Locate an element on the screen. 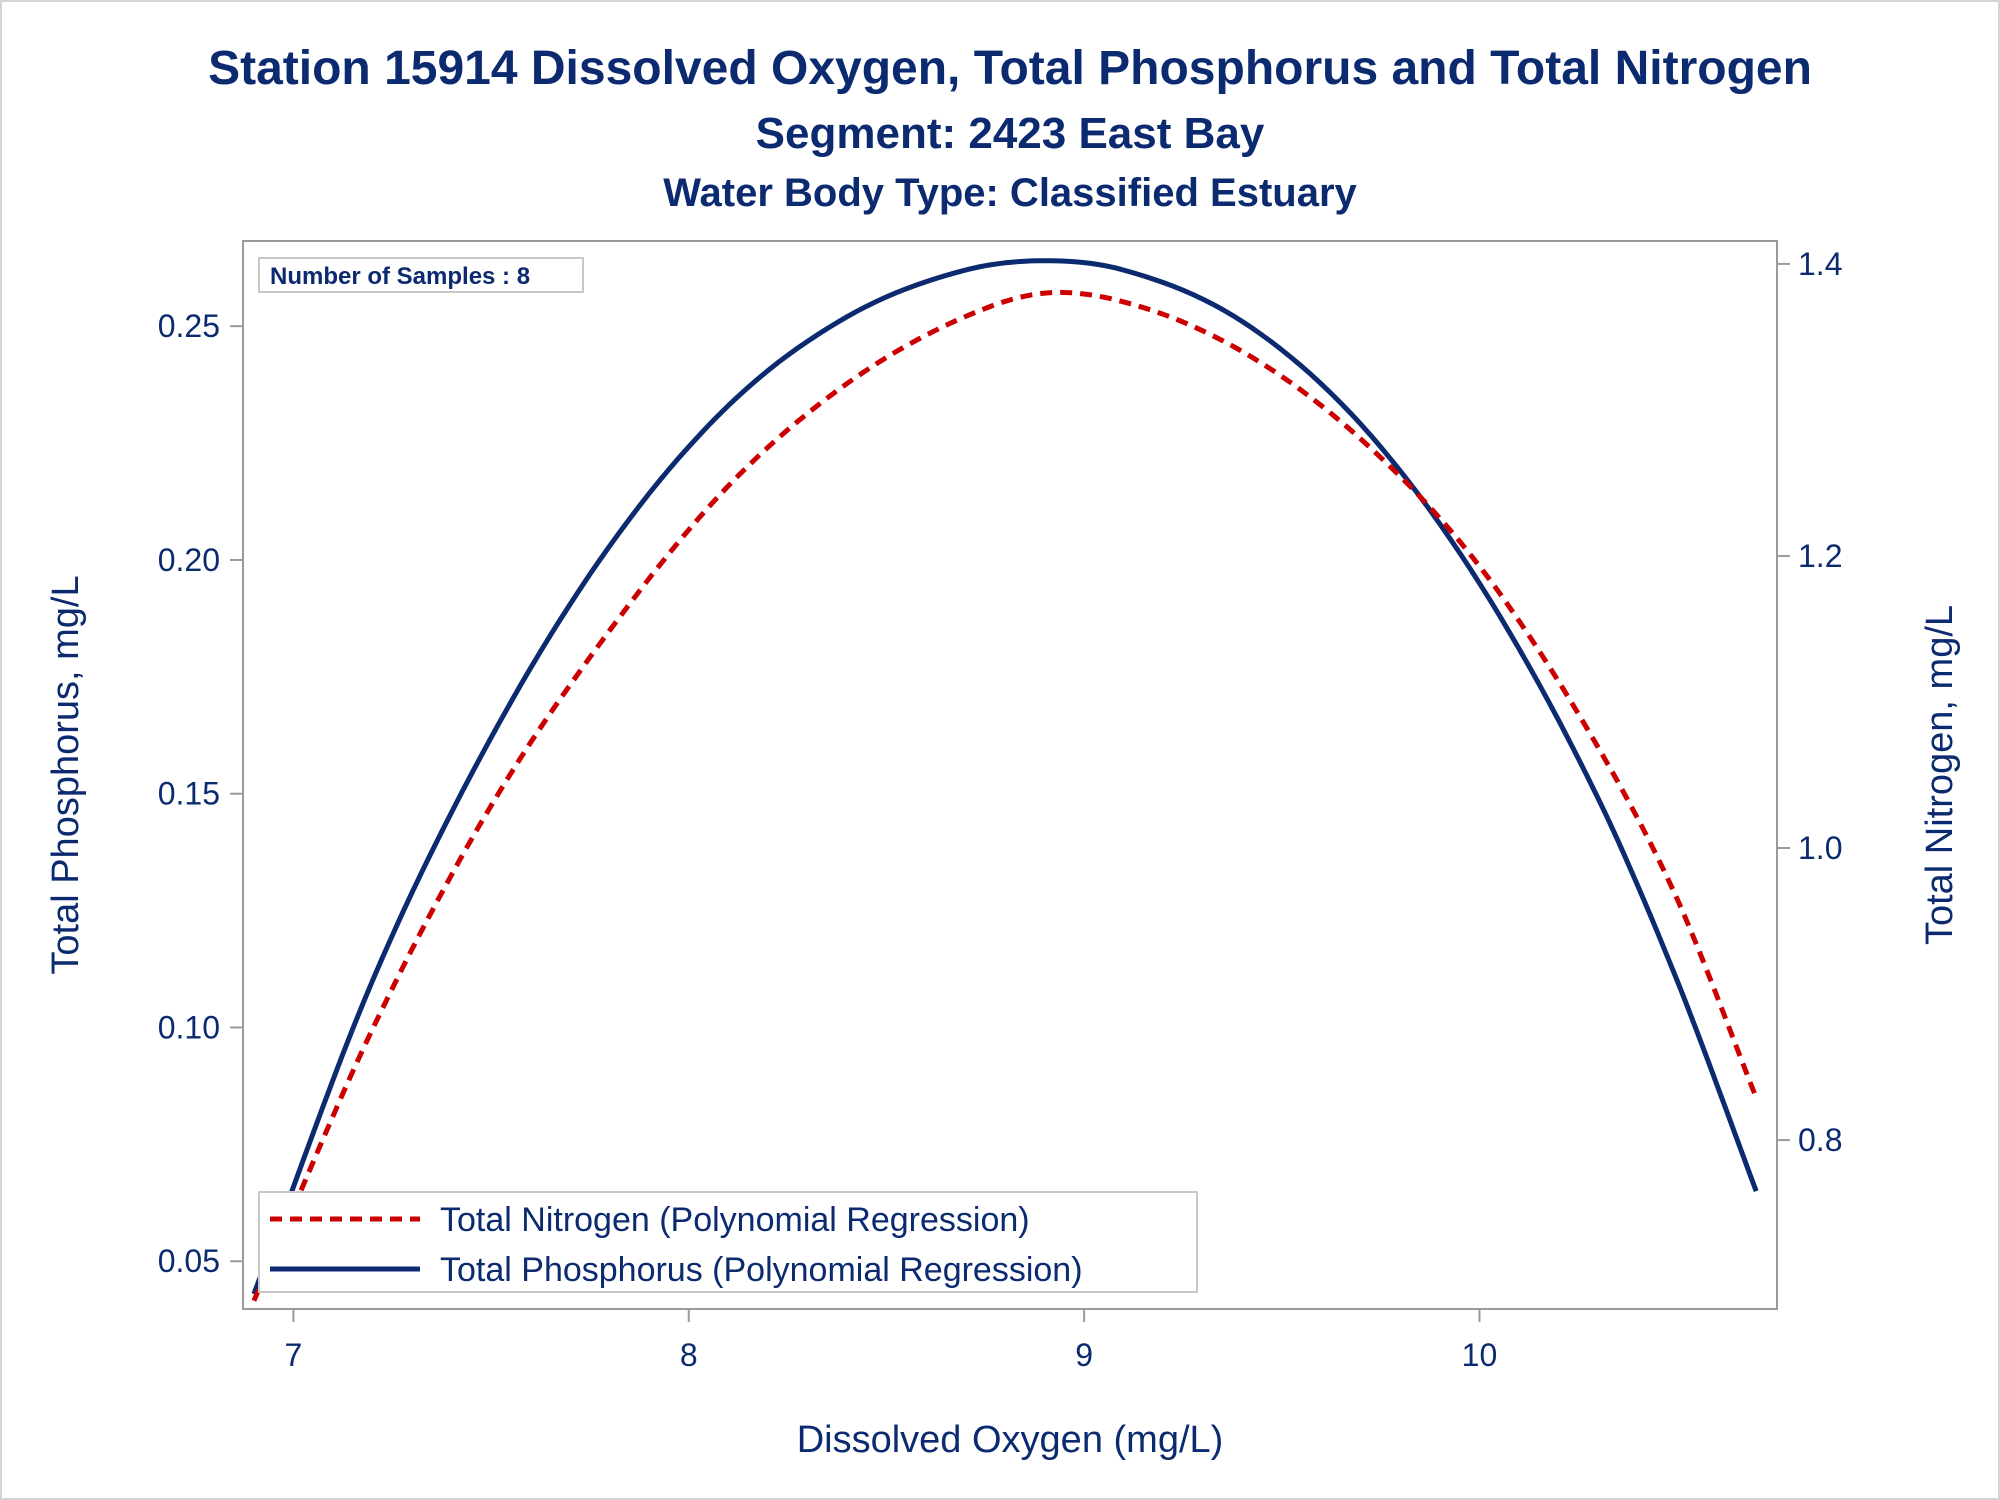  x-tick-label: 8 is located at coordinates (689, 1355).